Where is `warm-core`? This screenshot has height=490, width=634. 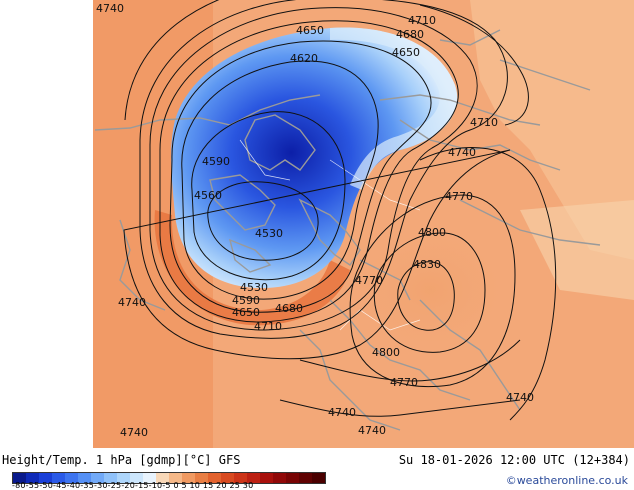 warm-core is located at coordinates (430, 290).